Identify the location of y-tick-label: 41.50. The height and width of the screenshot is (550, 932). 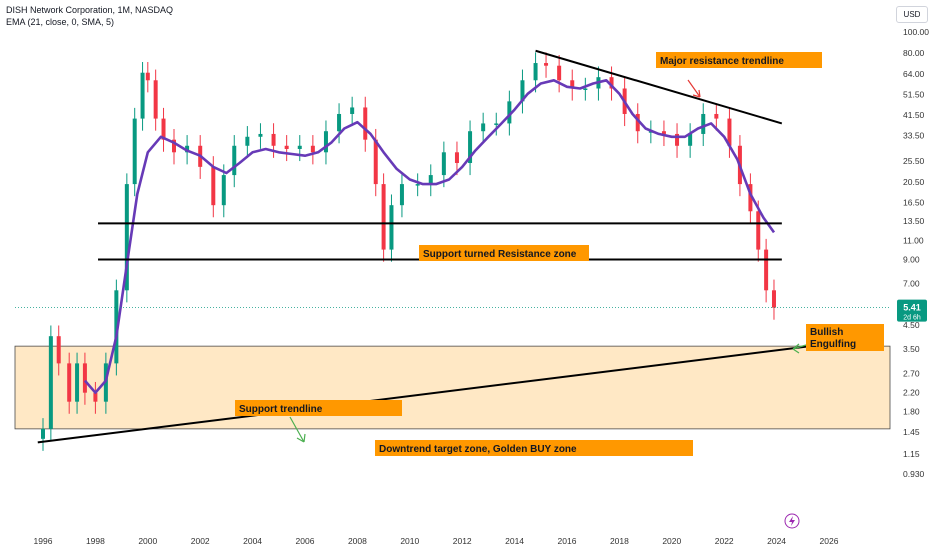
(914, 115).